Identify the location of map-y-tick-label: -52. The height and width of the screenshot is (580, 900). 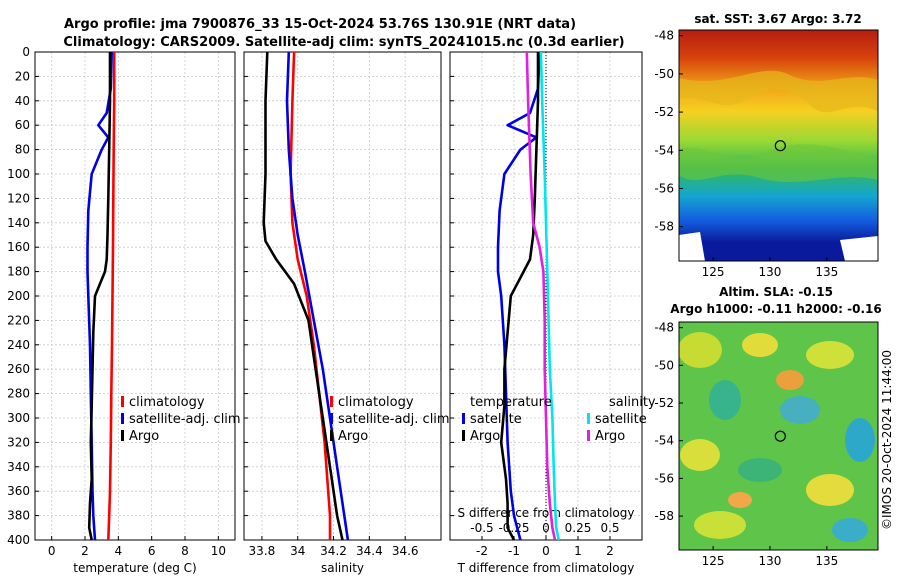
(664, 112).